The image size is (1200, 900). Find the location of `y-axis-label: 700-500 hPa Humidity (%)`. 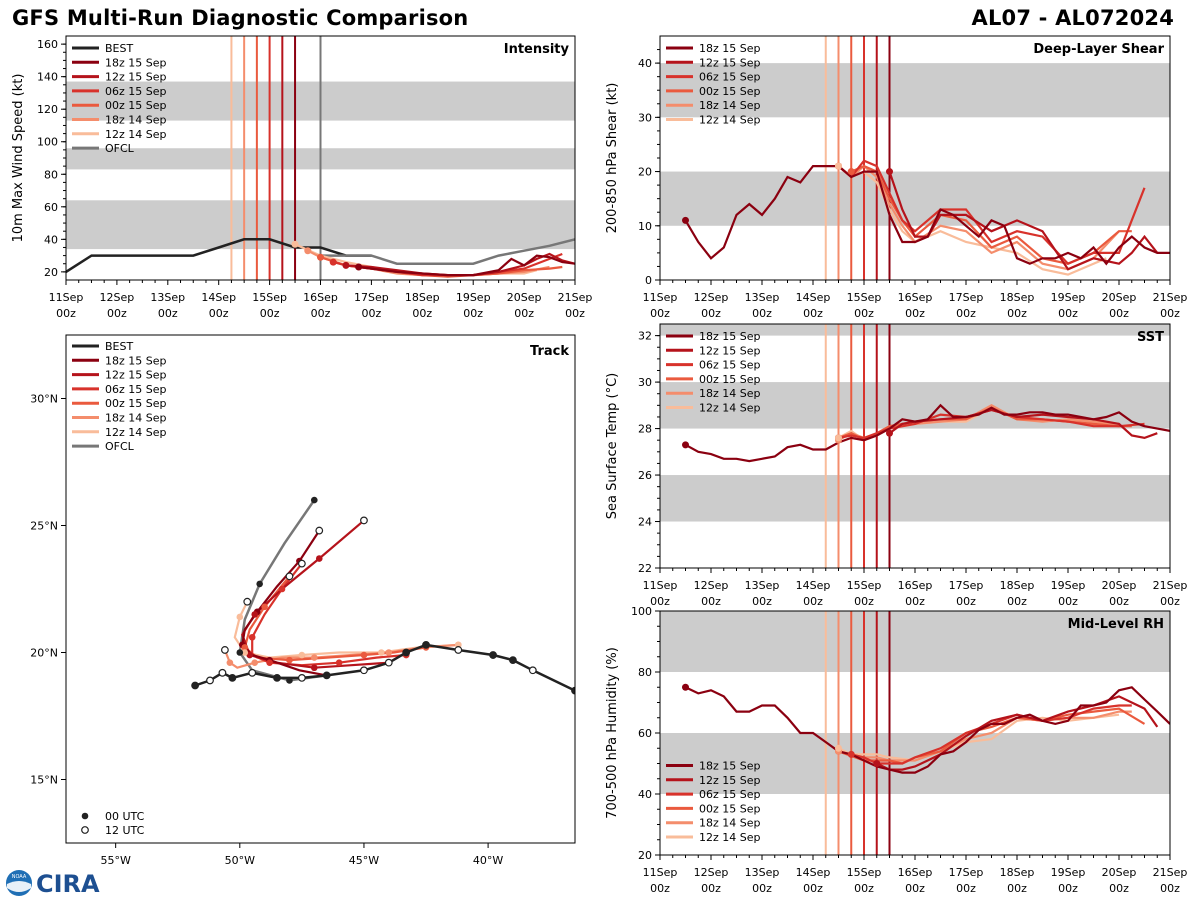

y-axis-label: 700-500 hPa Humidity (%) is located at coordinates (612, 733).